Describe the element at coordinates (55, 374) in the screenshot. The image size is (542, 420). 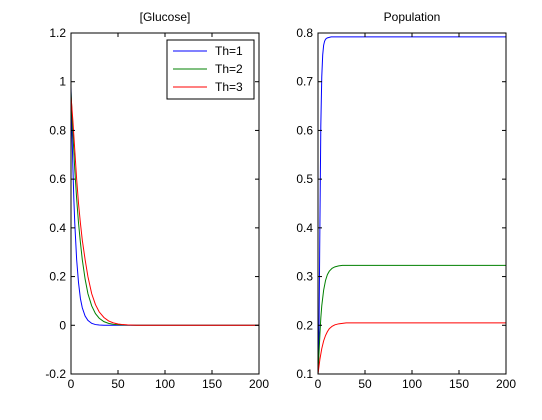
I see `y-tick-label: -0.2` at that location.